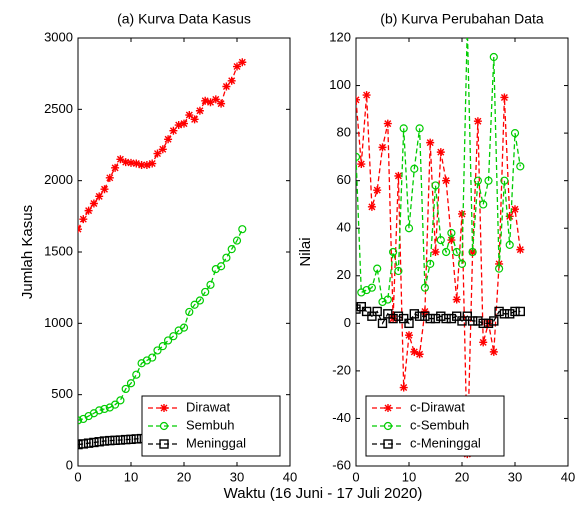 This screenshot has height=506, width=579. What do you see at coordinates (341, 464) in the screenshot?
I see `y-tick-label: -60` at bounding box center [341, 464].